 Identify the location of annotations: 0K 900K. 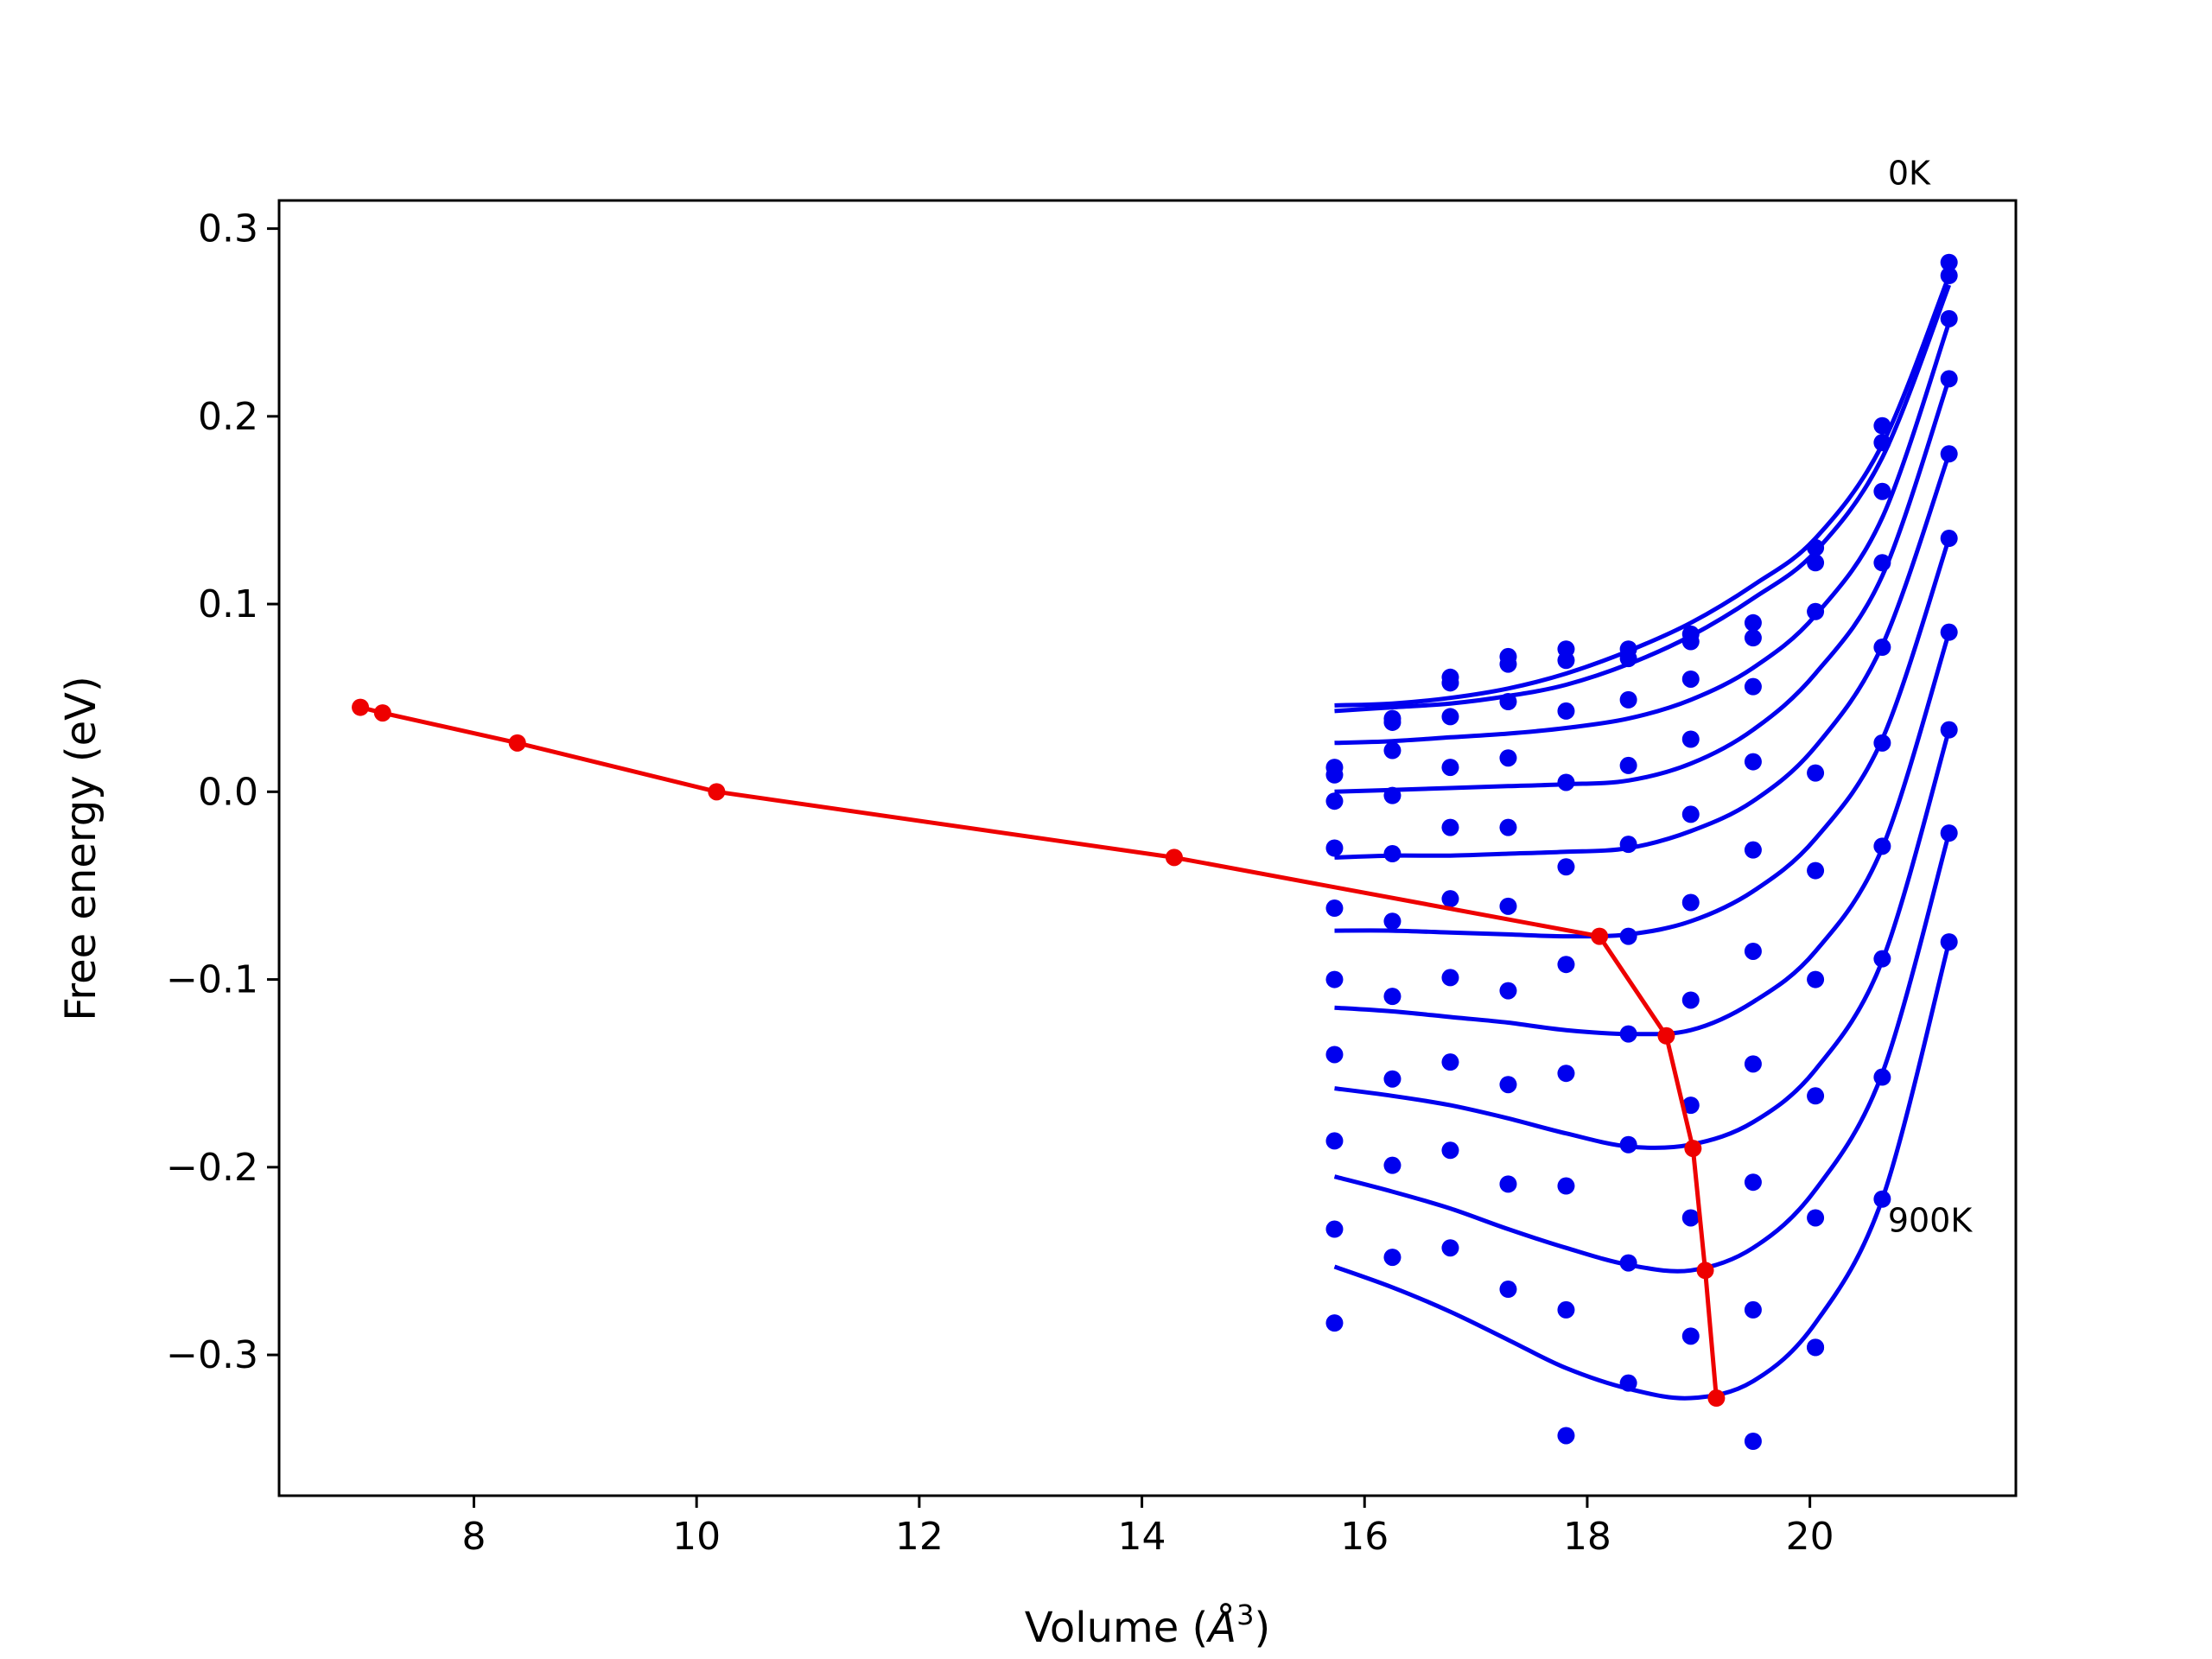
(1931, 696).